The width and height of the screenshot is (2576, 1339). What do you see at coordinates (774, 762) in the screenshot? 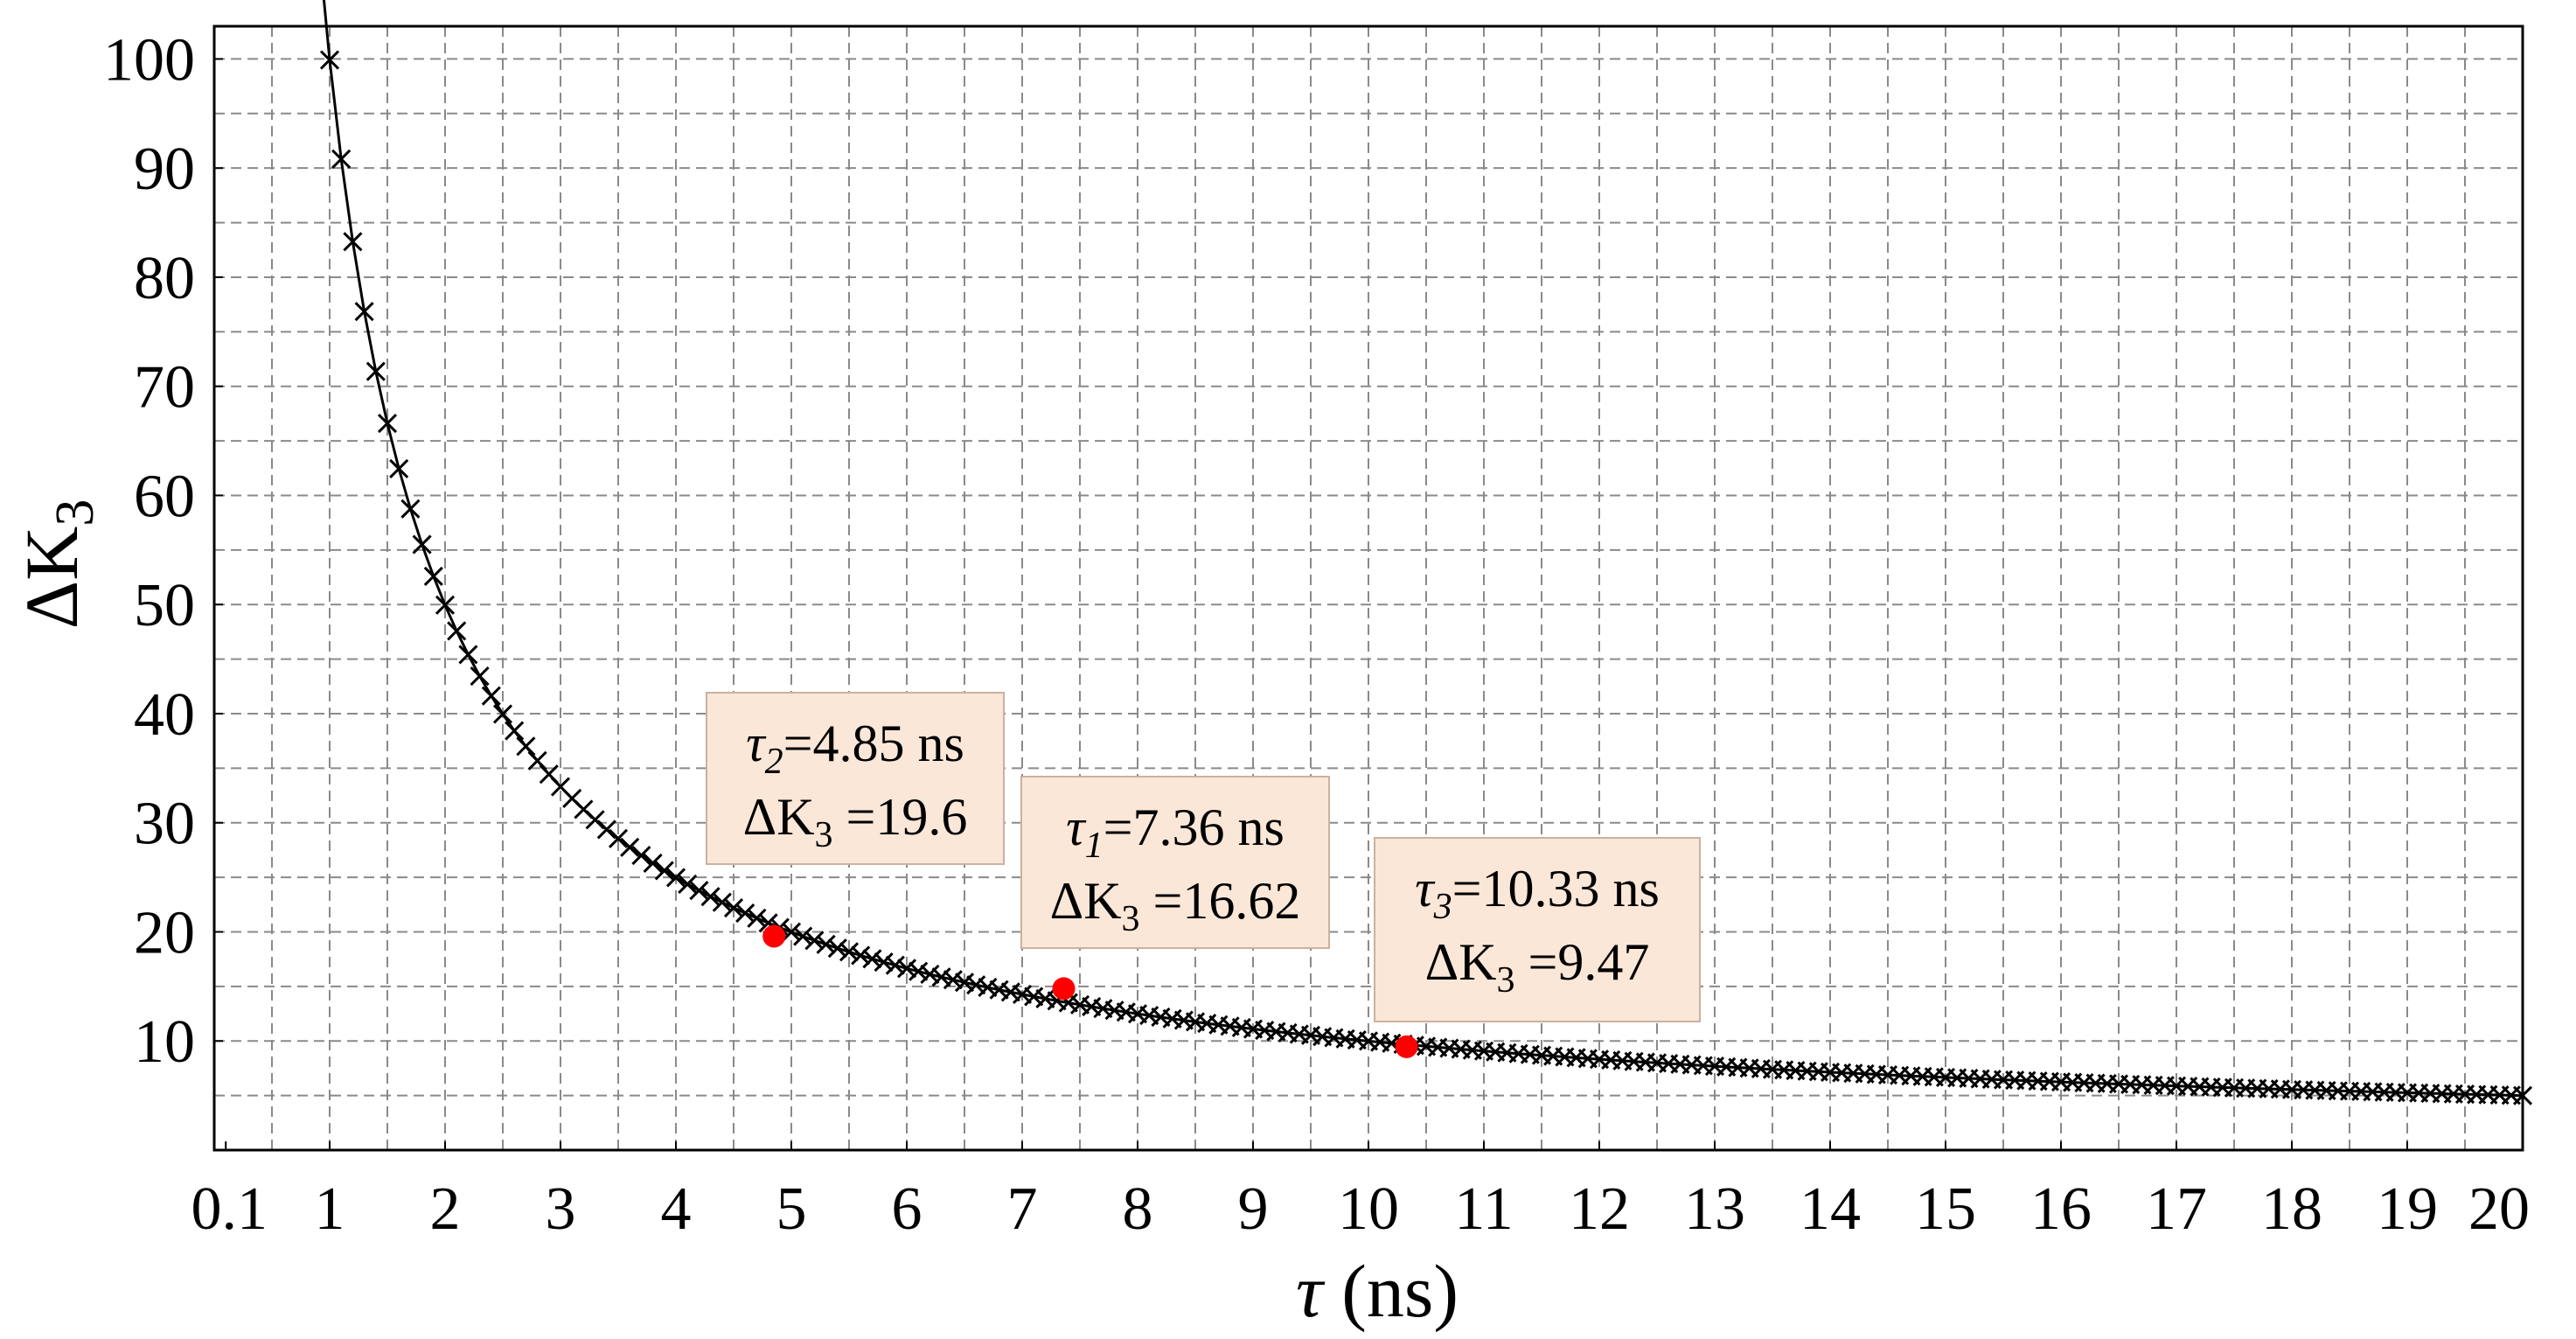
I see `annotation-tau-subscript: 2` at bounding box center [774, 762].